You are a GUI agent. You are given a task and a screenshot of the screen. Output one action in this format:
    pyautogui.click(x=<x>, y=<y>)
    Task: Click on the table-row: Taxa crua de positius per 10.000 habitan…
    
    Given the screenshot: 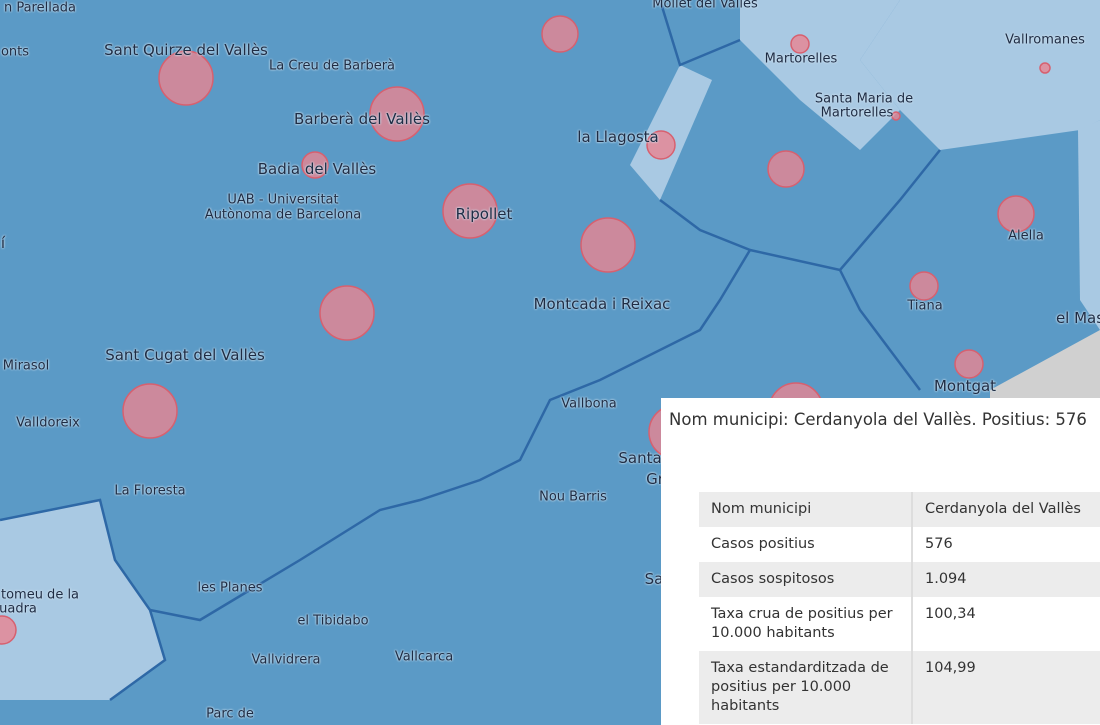 What is the action you would take?
    pyautogui.click(x=899, y=624)
    